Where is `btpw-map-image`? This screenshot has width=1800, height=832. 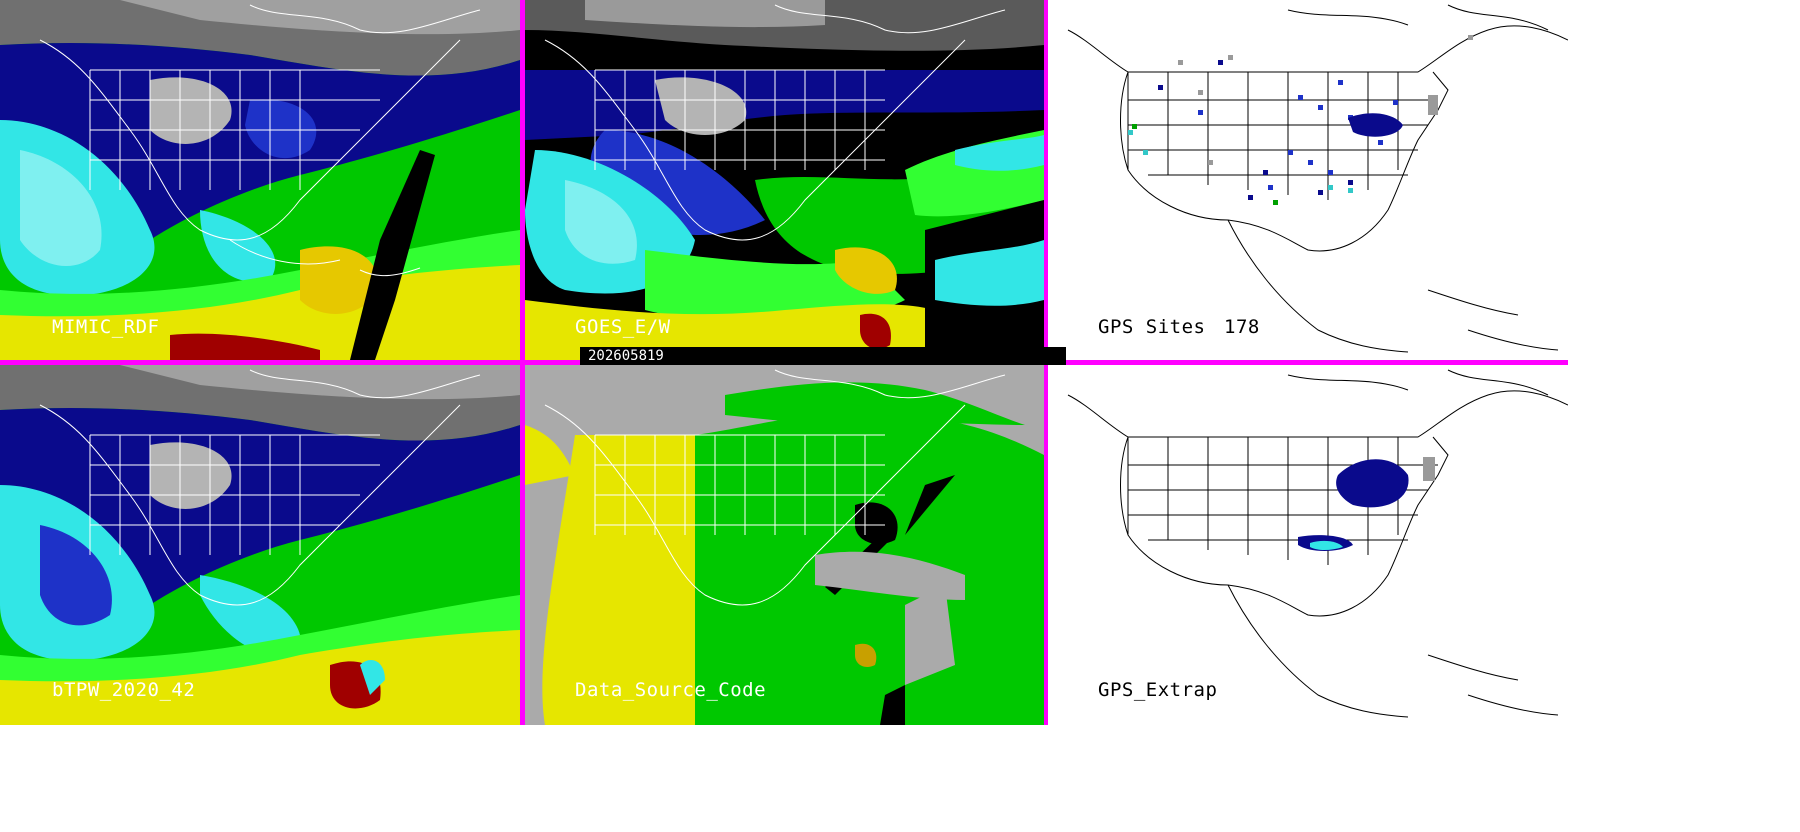
btpw-map-image is located at coordinates (260, 545).